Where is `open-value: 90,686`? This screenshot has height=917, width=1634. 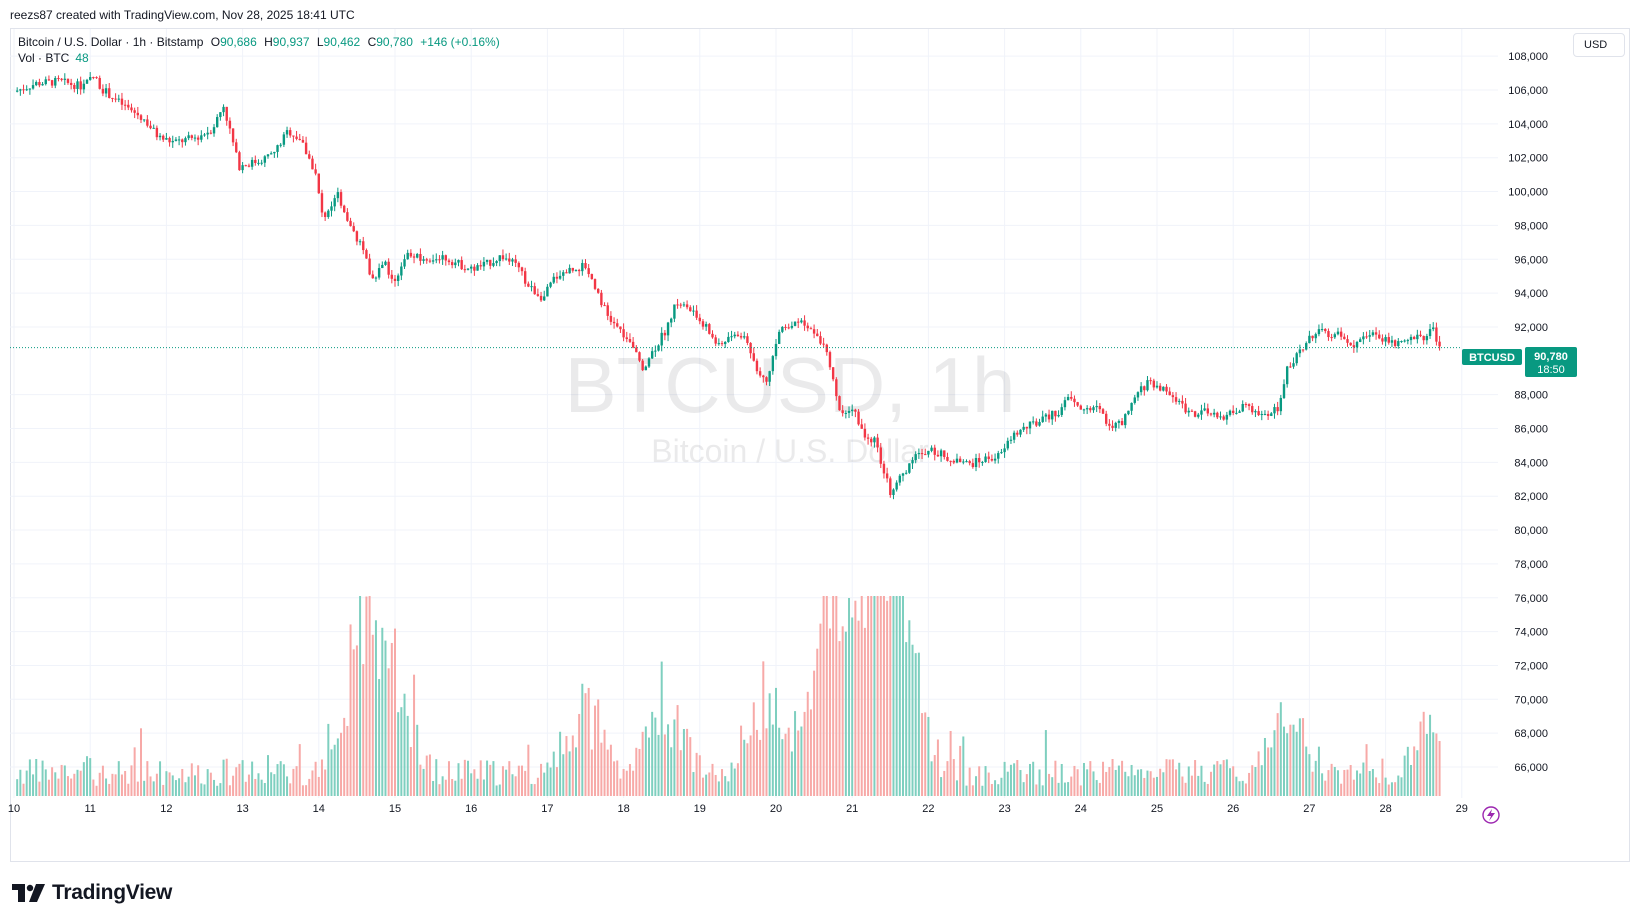
open-value: 90,686 is located at coordinates (238, 42).